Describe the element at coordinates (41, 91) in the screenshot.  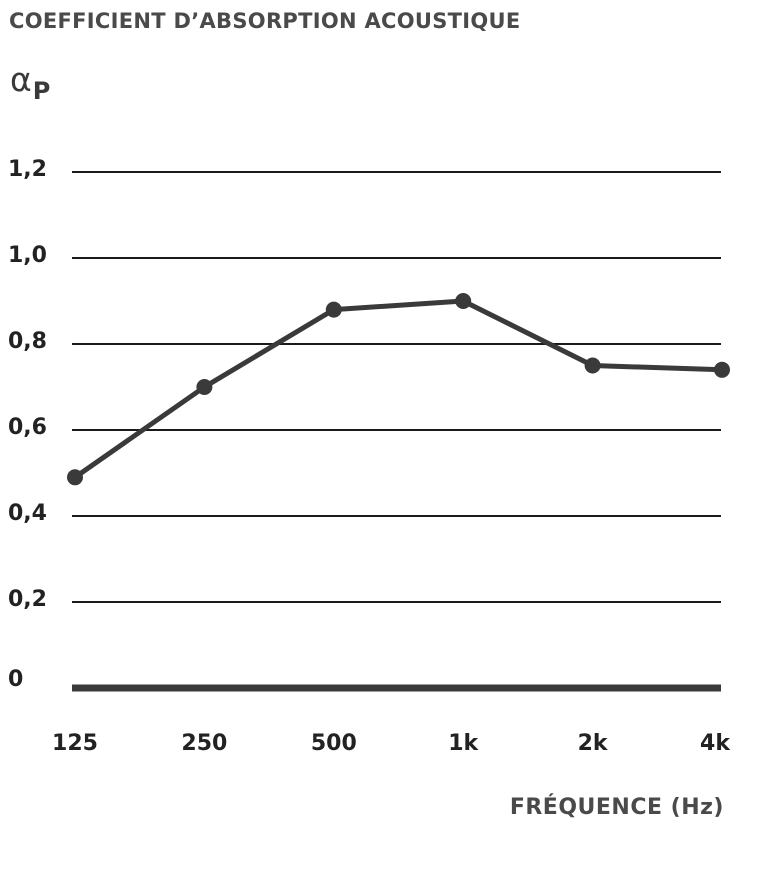
I see `y-axis-symbol-subscript: P` at that location.